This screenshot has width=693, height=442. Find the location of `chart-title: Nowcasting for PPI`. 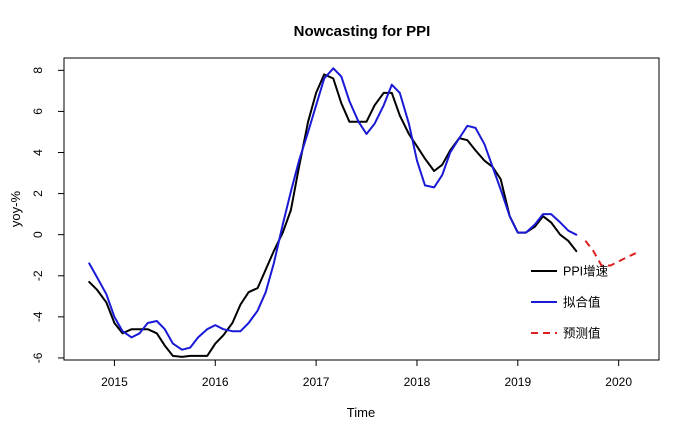

chart-title: Nowcasting for PPI is located at coordinates (362, 31).